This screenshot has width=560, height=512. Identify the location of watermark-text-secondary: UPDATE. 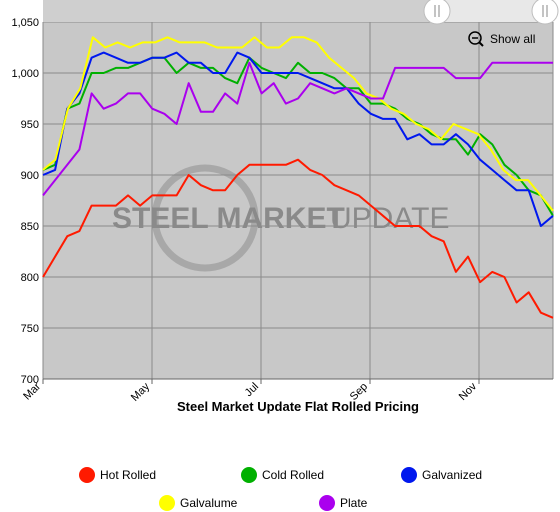
(389, 218).